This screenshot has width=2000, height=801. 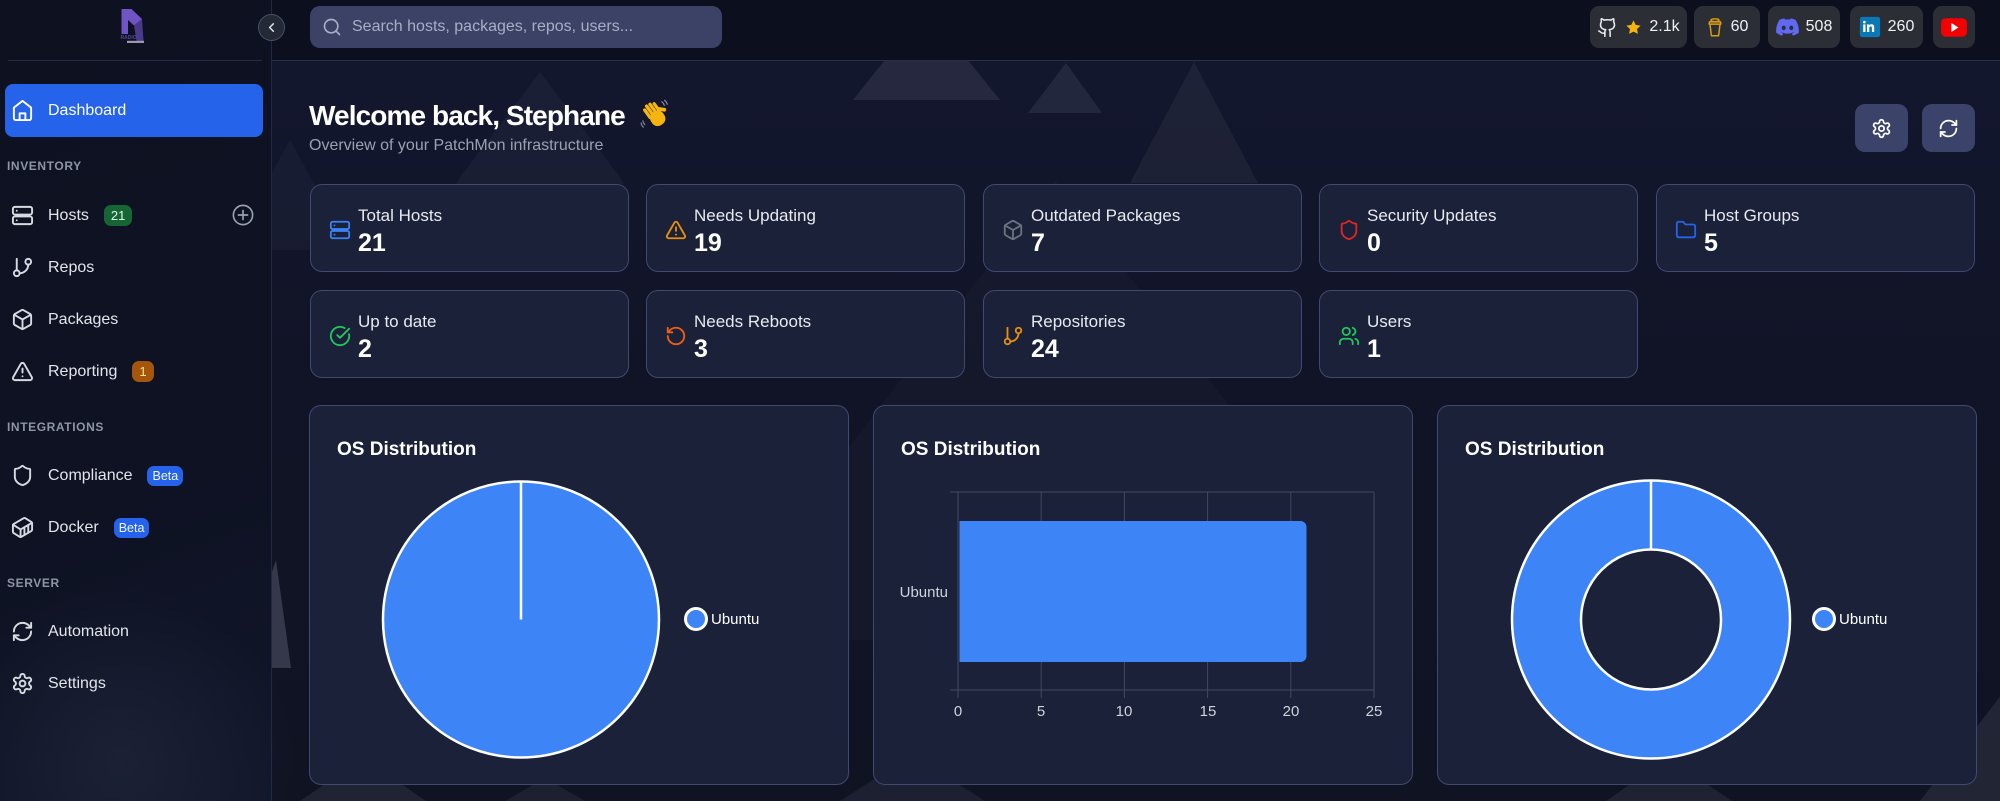 I want to click on svg-text: RADIO, so click(x=129, y=38).